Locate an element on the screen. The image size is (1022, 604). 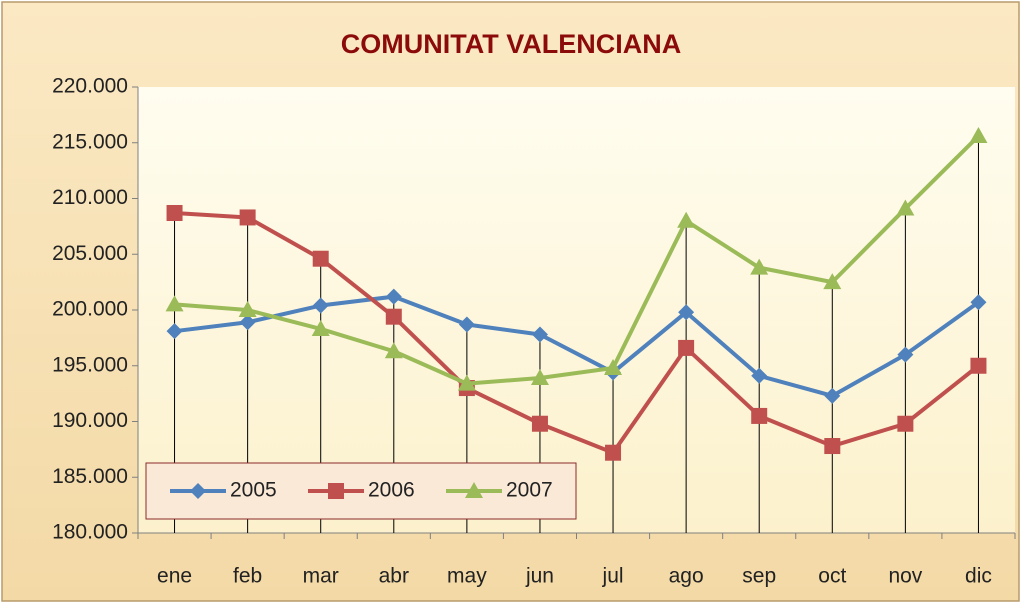
x-tick-label: may is located at coordinates (467, 576).